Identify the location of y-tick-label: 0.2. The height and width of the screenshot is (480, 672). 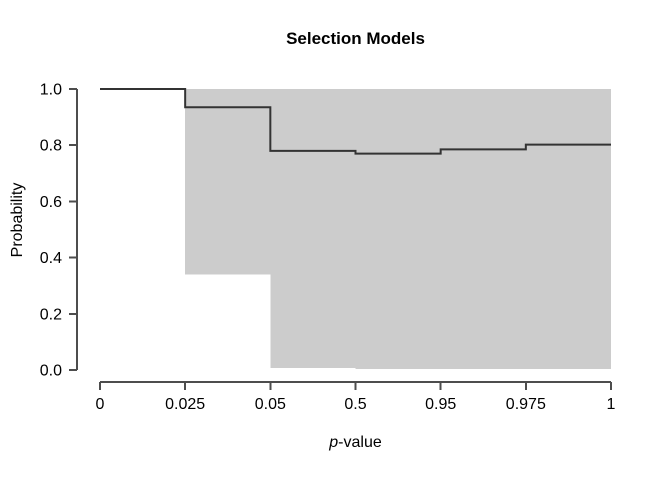
(51, 314).